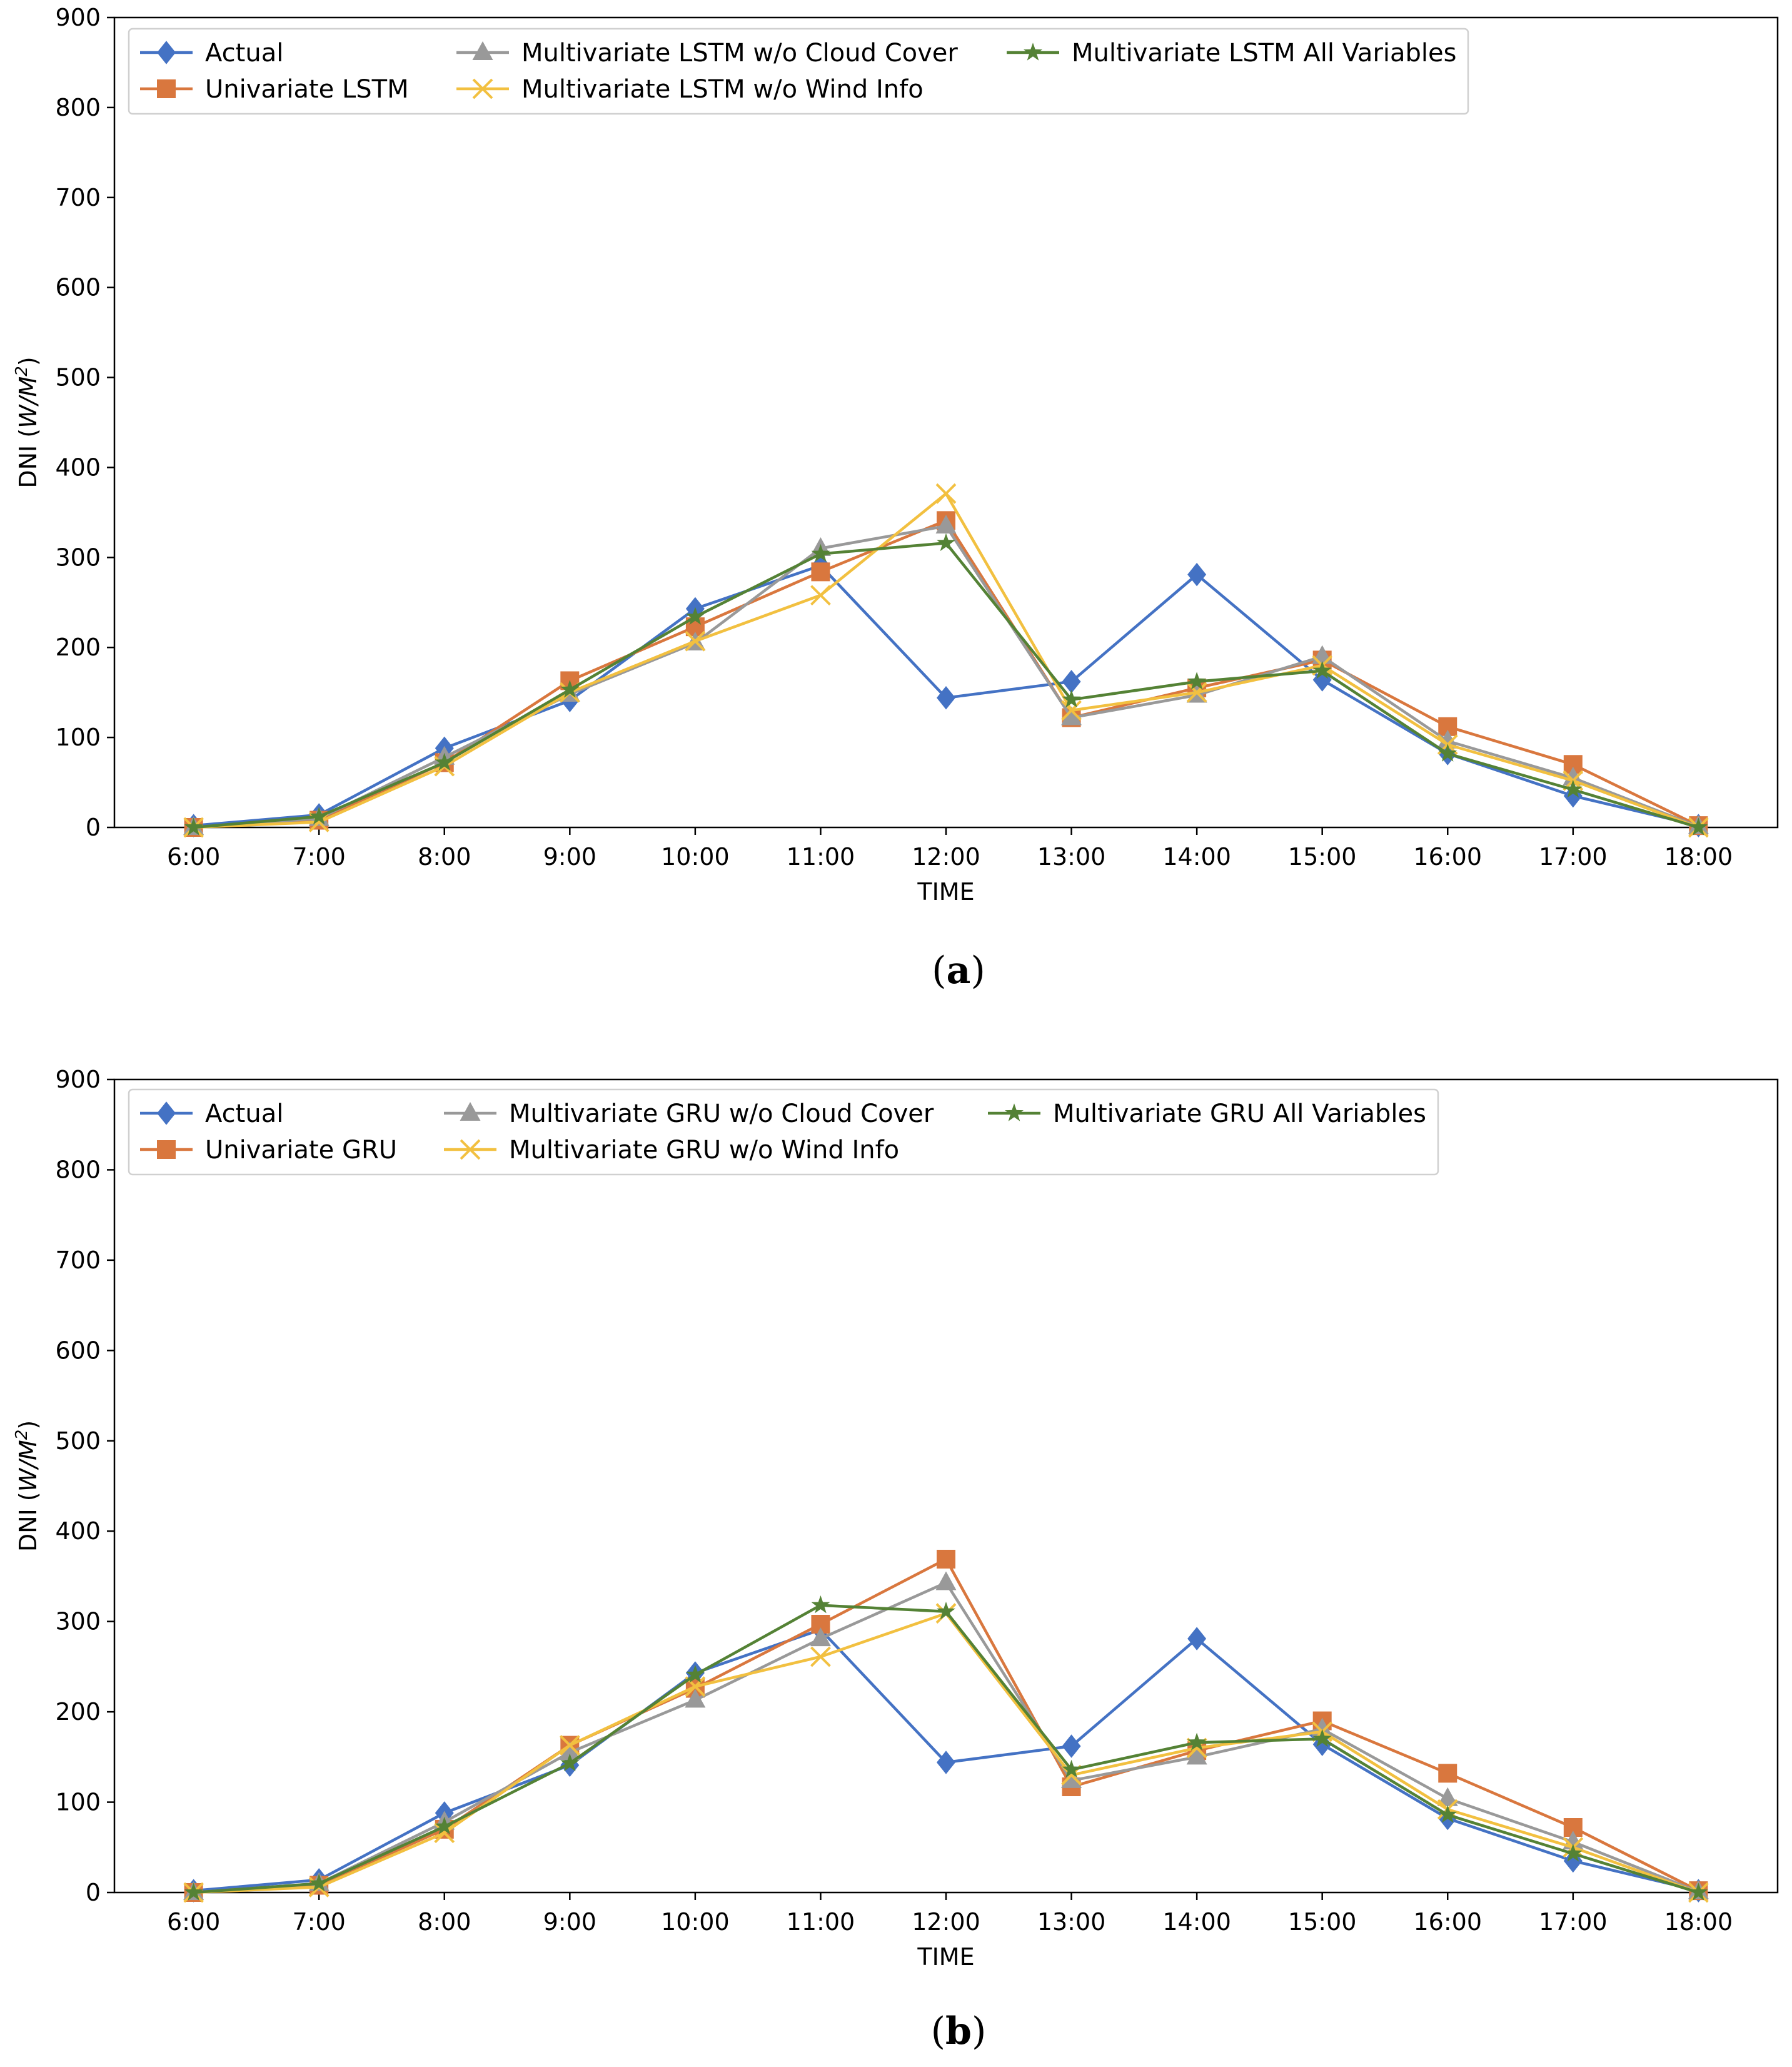 The image size is (1792, 2067). What do you see at coordinates (695, 1922) in the screenshot?
I see `x-tick-label: 10:00` at bounding box center [695, 1922].